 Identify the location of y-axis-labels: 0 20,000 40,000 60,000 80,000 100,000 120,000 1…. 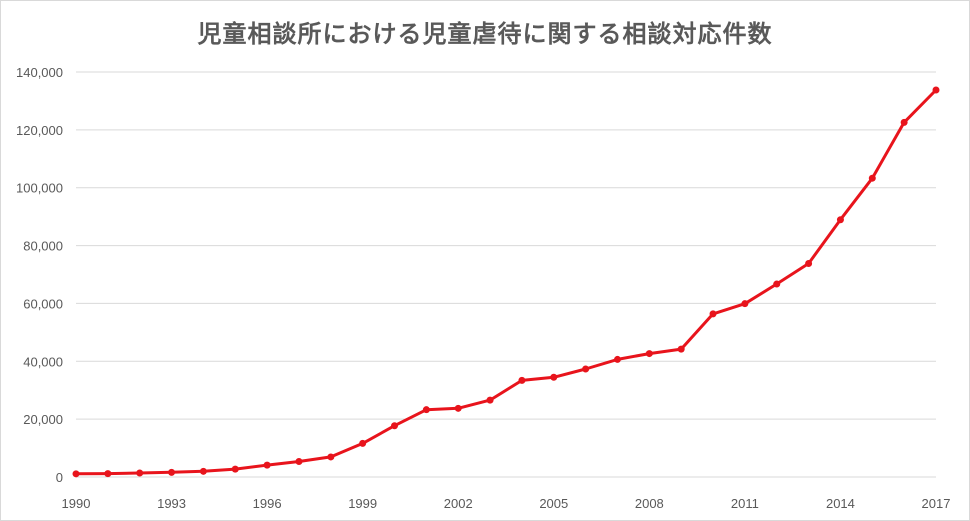
(39, 275).